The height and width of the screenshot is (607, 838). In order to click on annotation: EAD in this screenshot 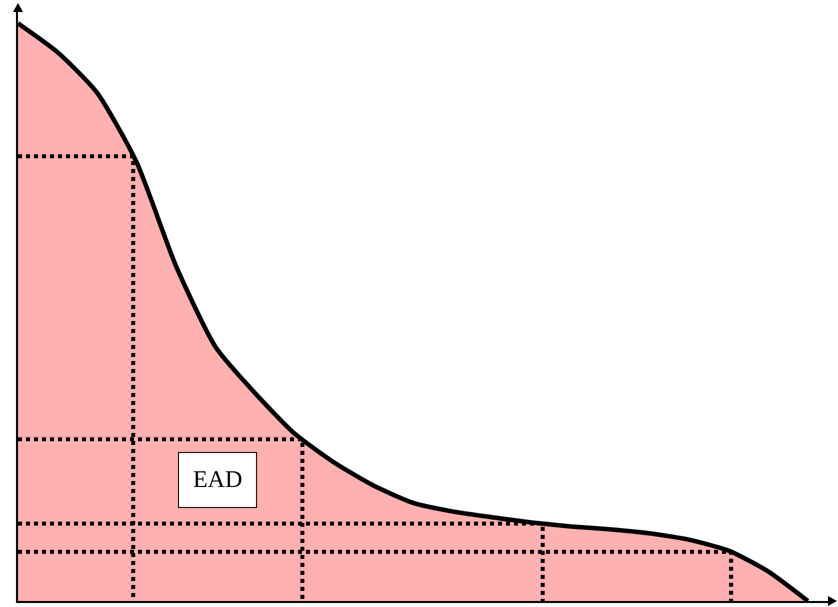, I will do `click(217, 480)`.